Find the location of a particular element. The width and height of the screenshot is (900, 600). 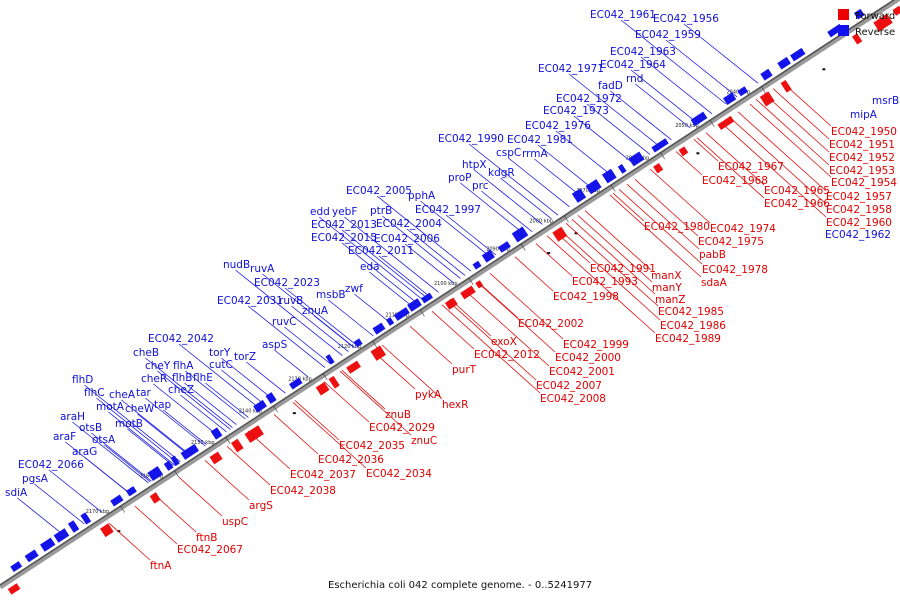

gene-label: manX is located at coordinates (666, 276).